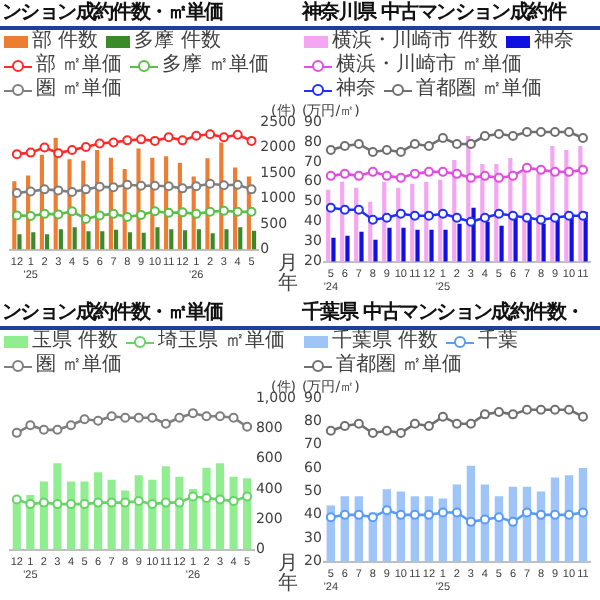  Describe the element at coordinates (450, 315) in the screenshot. I see `chart-title: 千葉県 中古マンション成約件数・` at that location.